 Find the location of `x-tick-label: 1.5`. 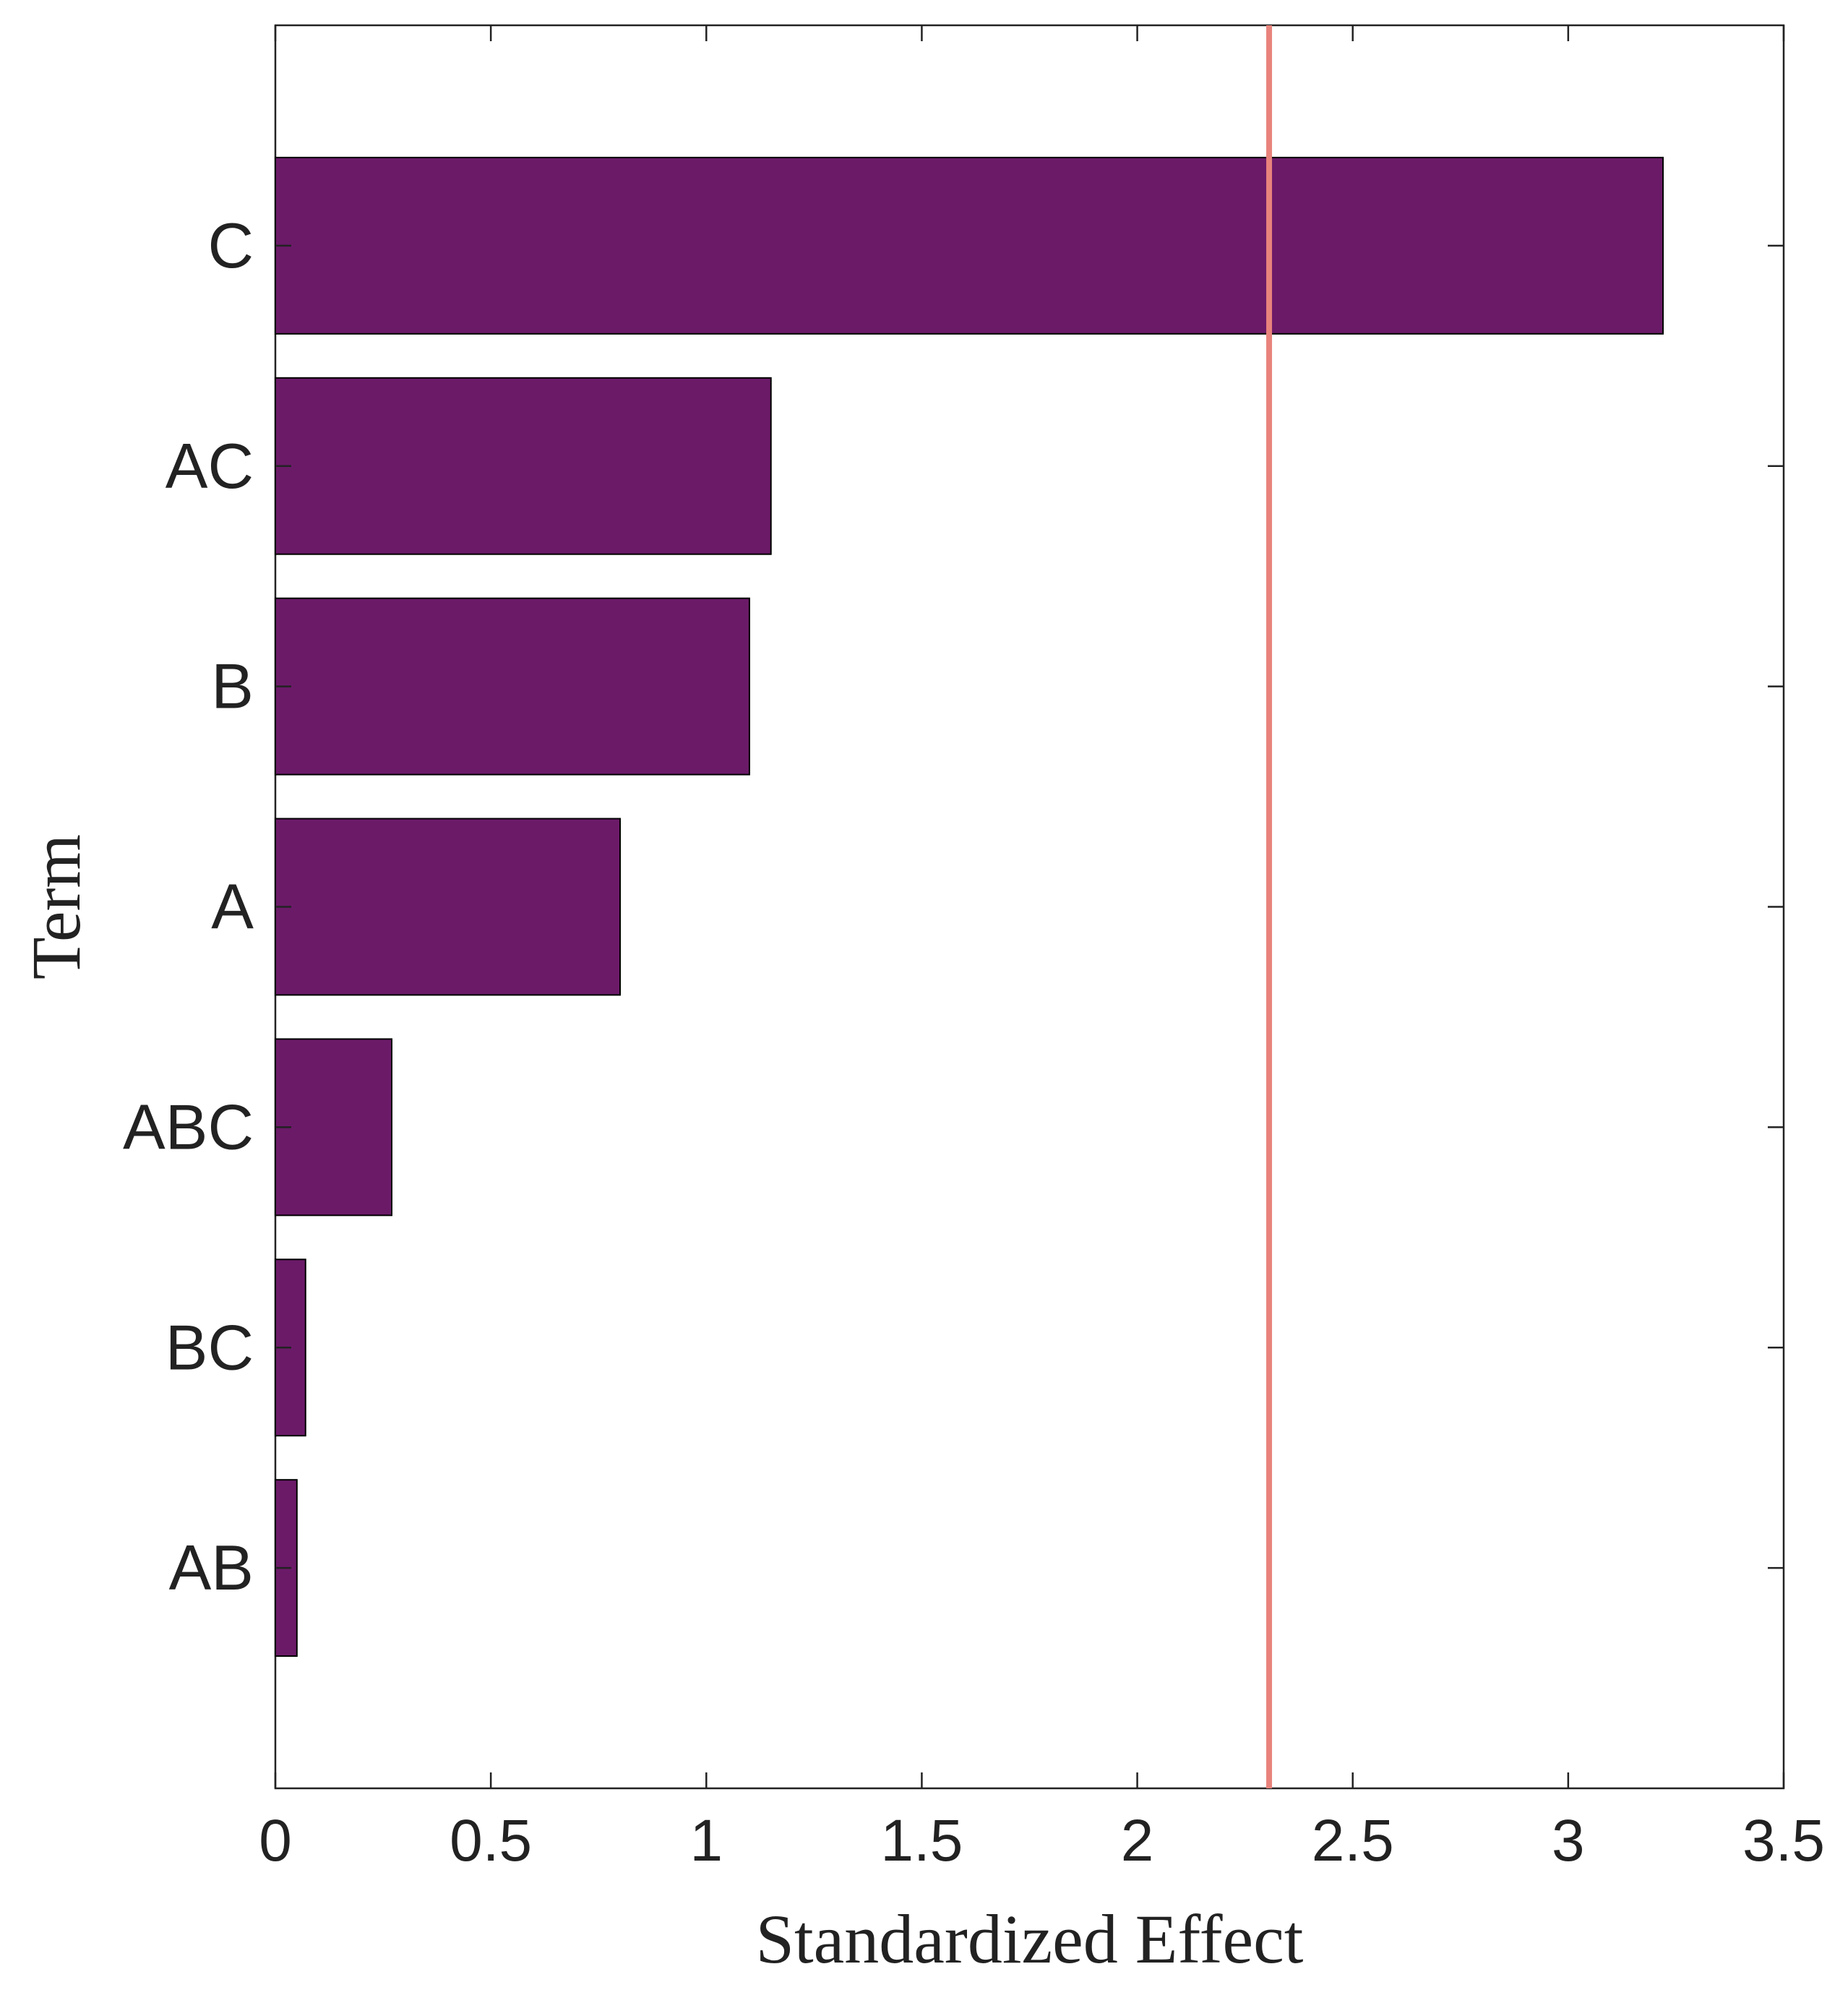

x-tick-label: 1.5 is located at coordinates (921, 1841).